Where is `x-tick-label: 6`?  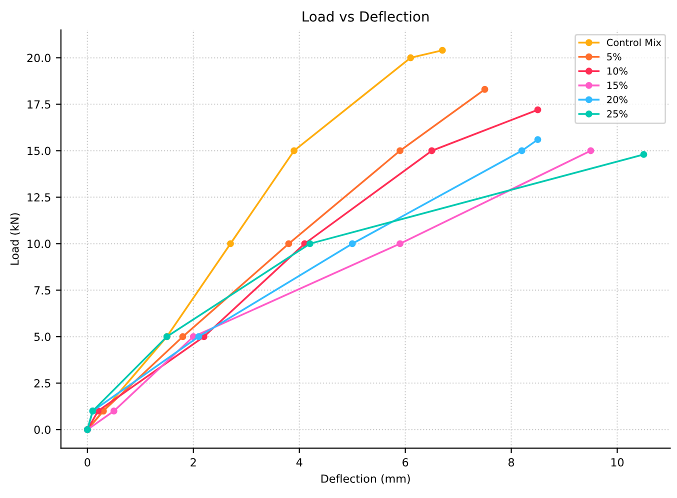
x-tick-label: 6 is located at coordinates (405, 462).